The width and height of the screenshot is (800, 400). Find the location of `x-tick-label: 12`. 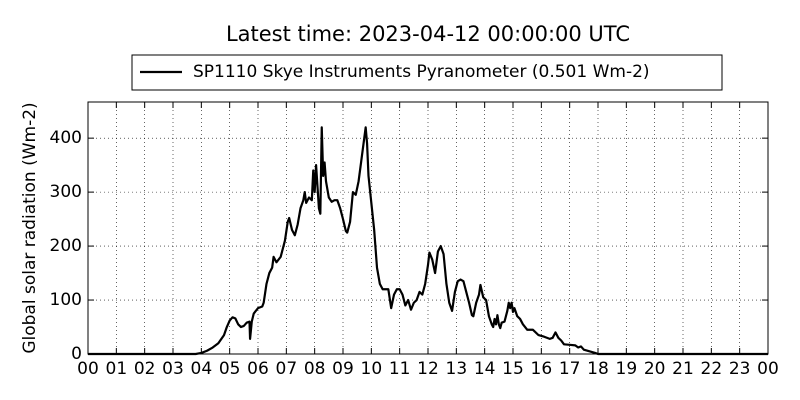

x-tick-label: 12 is located at coordinates (428, 369).